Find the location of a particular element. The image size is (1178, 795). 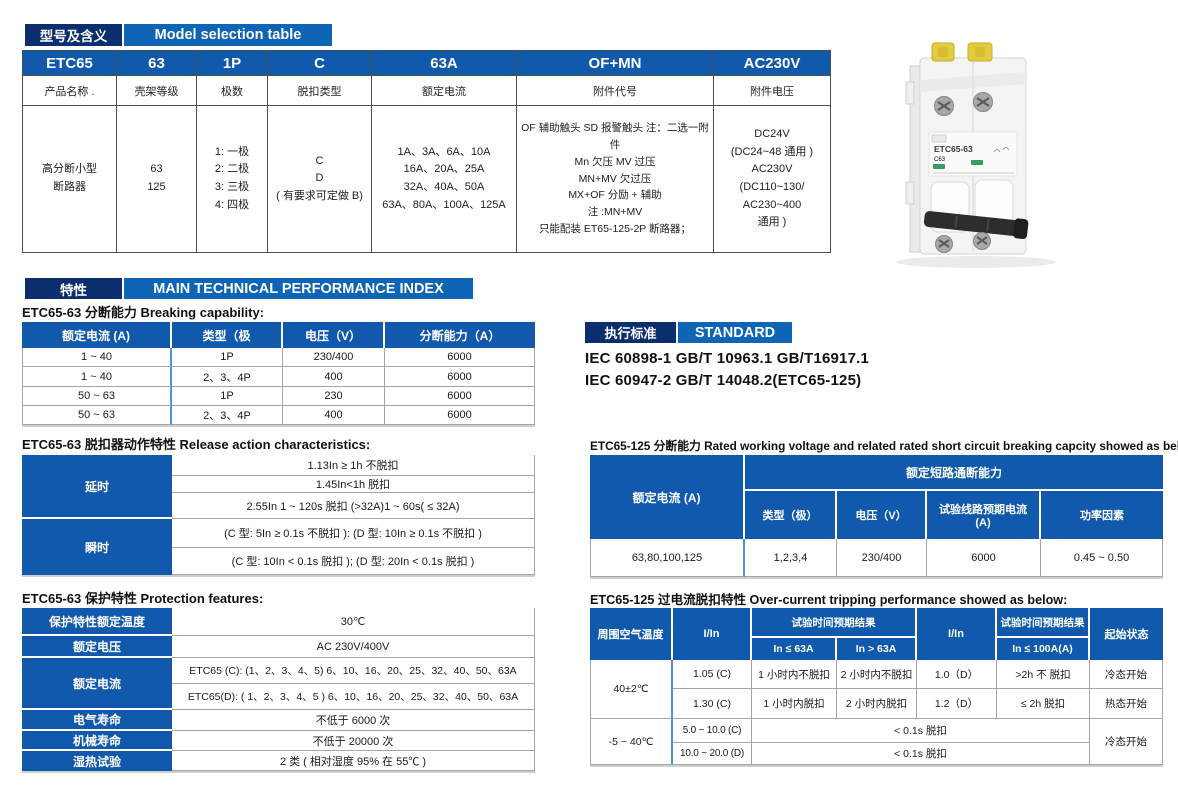

table-cell: 1.2（D） is located at coordinates (957, 704).